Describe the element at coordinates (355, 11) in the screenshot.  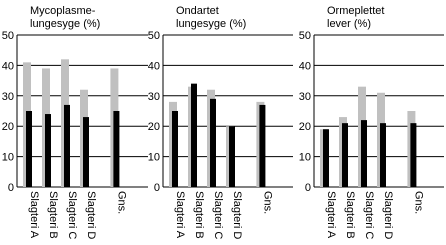
I see `chart-title: Ormeplettet` at that location.